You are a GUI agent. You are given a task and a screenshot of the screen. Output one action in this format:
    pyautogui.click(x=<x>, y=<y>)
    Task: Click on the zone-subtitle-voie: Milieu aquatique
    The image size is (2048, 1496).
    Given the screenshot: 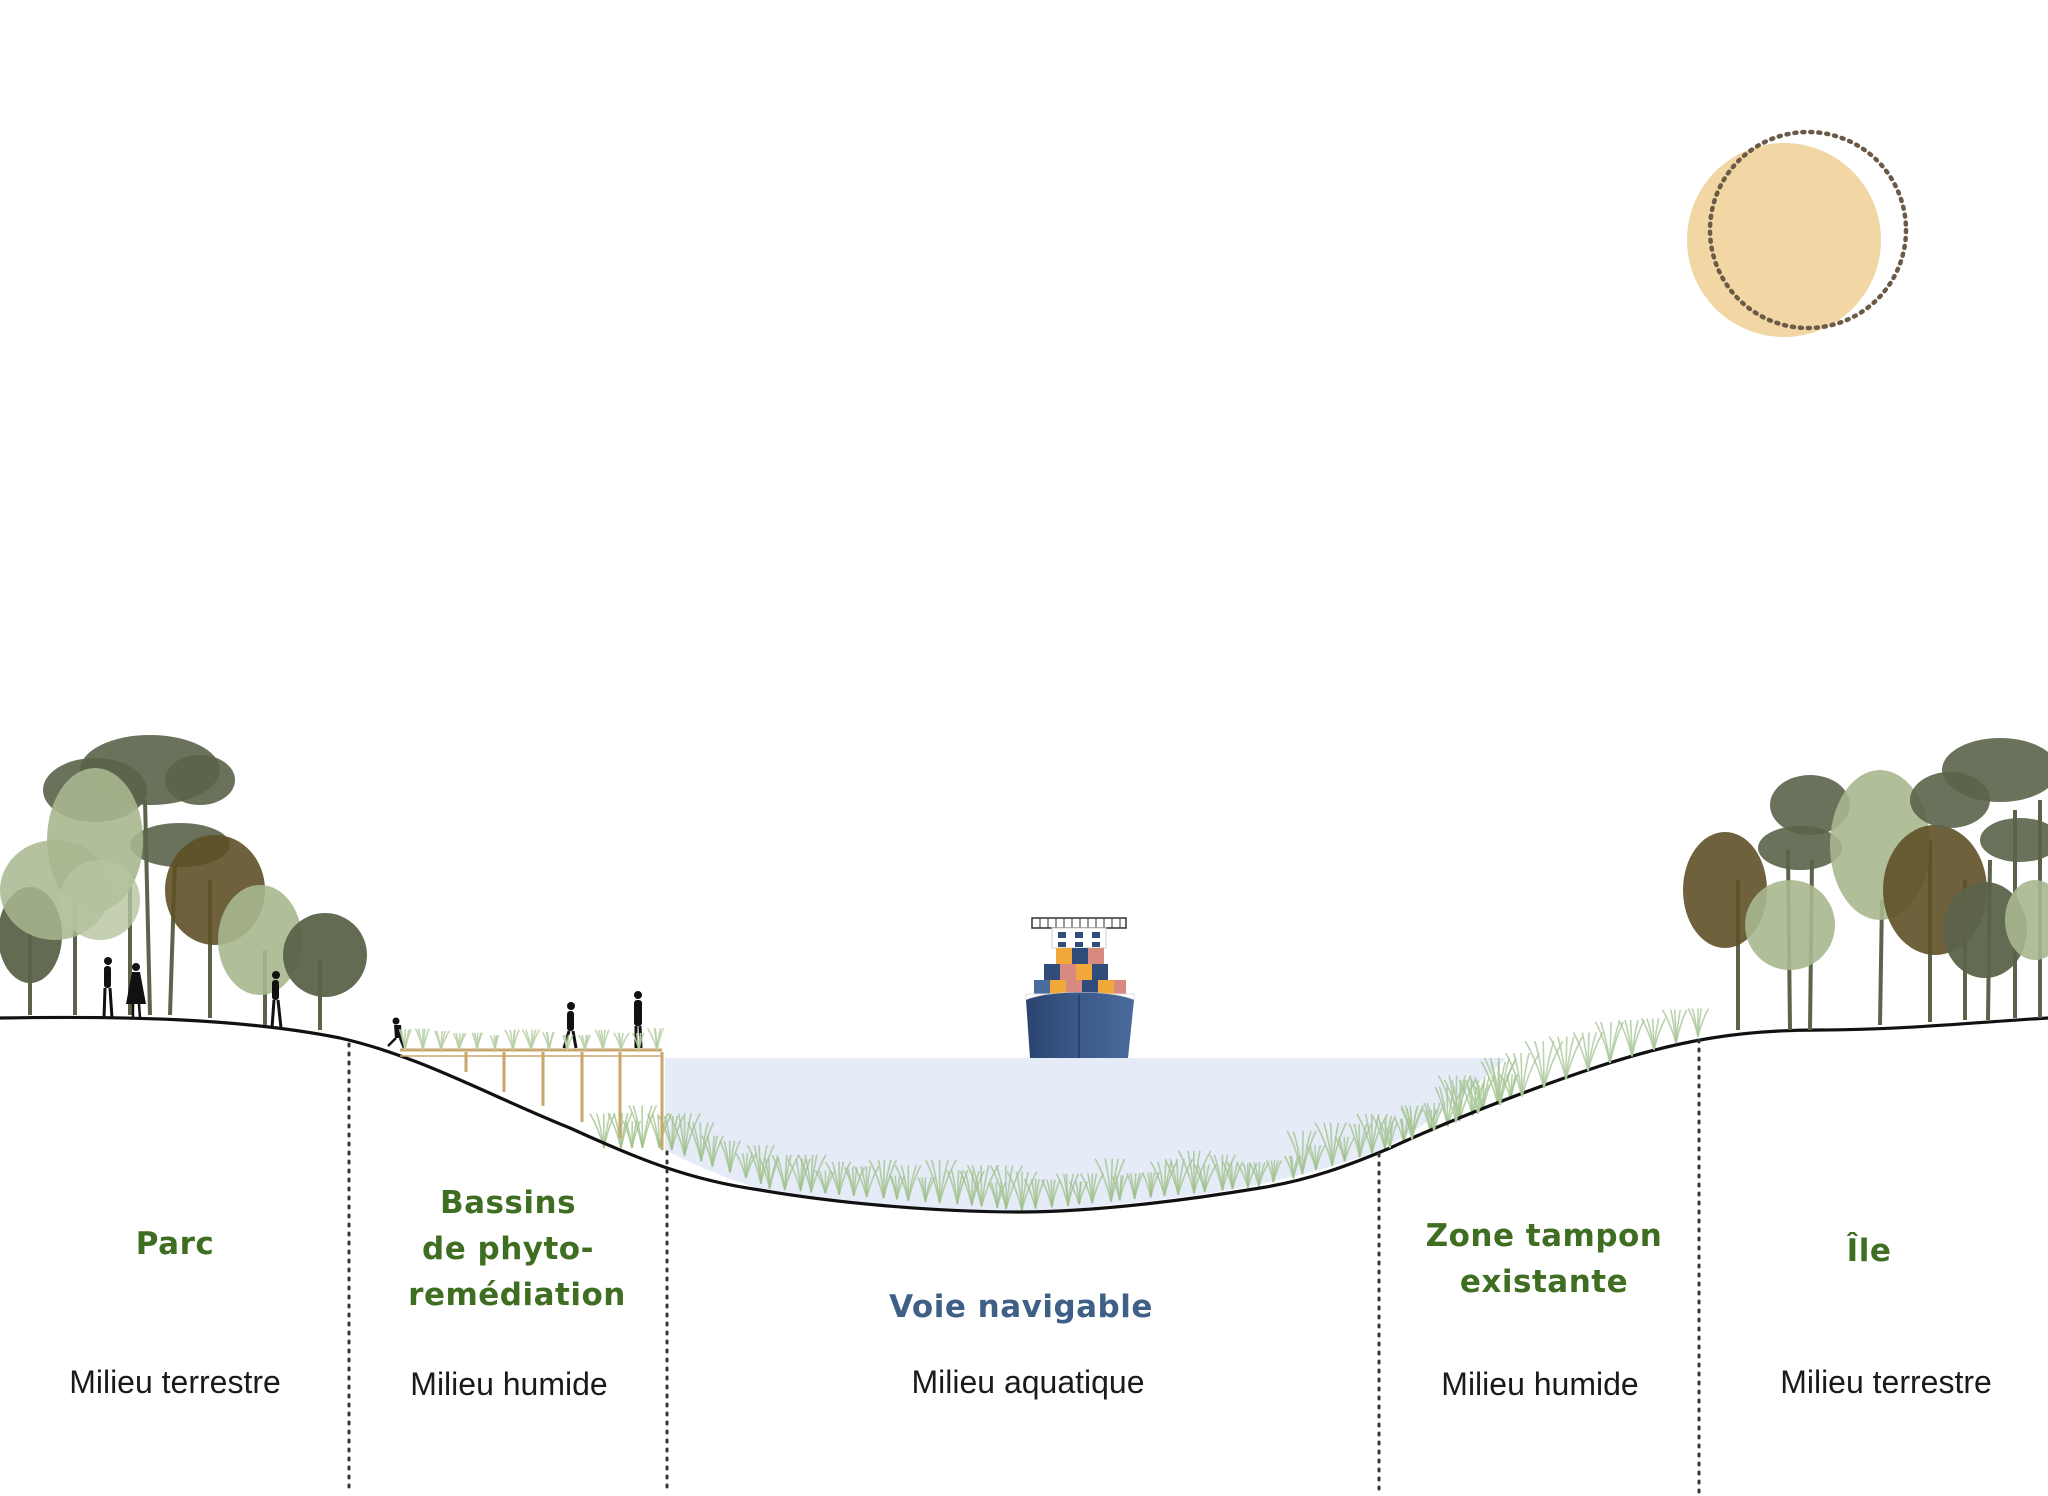 What is the action you would take?
    pyautogui.click(x=1028, y=1382)
    